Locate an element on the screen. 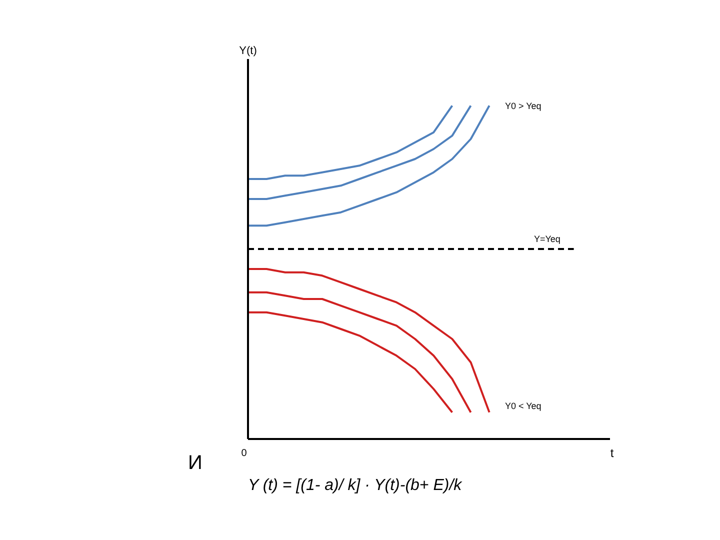 Image resolution: width=720 pixels, height=540 pixels. text: Y0 > Yeq is located at coordinates (523, 106).